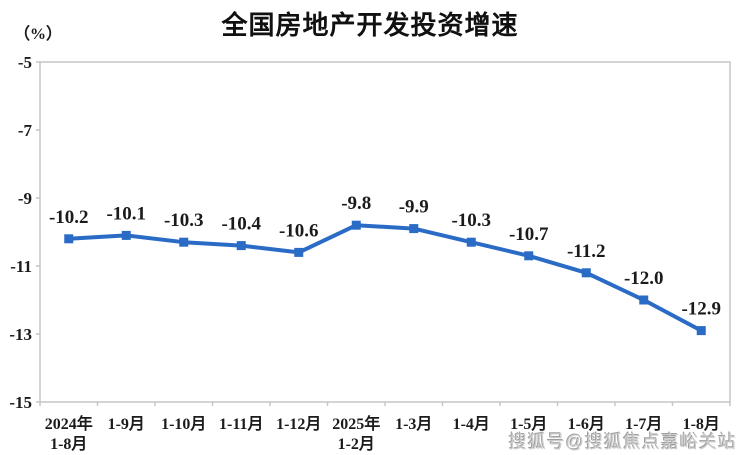 This screenshot has width=740, height=455. I want to click on data-point-label: -10.1, so click(126, 213).